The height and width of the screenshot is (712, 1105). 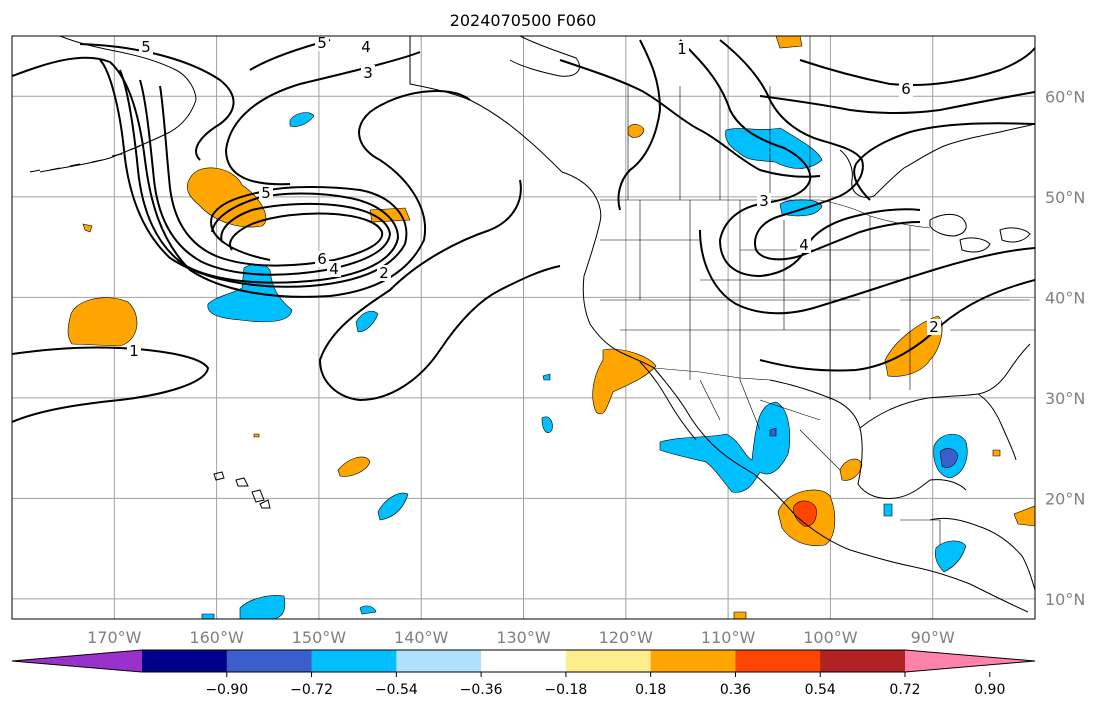 What do you see at coordinates (735, 690) in the screenshot?
I see `colorbar-tick-label: 0.36` at bounding box center [735, 690].